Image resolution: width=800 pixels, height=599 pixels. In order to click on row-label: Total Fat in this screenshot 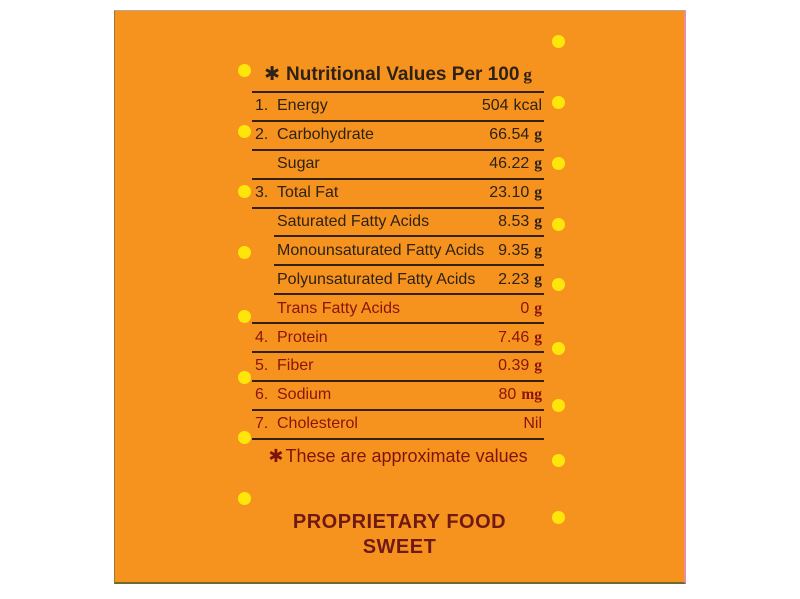, I will do `click(308, 193)`.